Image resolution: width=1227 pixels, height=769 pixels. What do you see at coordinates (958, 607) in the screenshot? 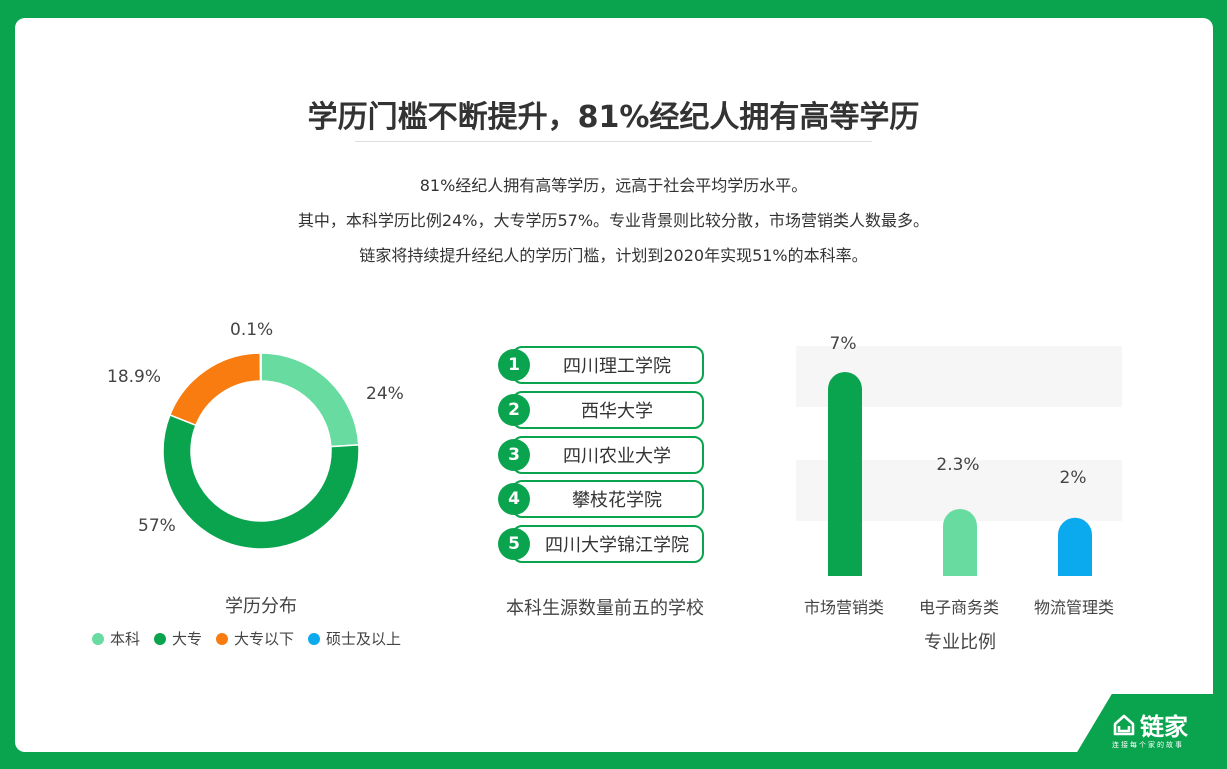
I see `bar-category-label: 电子商务类` at bounding box center [958, 607].